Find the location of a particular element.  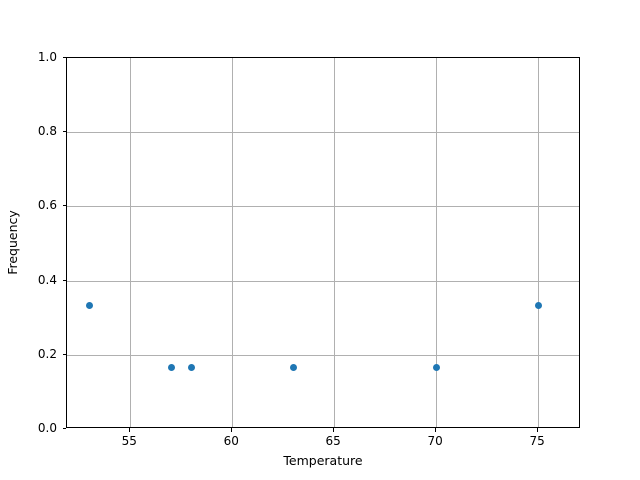

x-axis-label-text: Temperature is located at coordinates (323, 460).